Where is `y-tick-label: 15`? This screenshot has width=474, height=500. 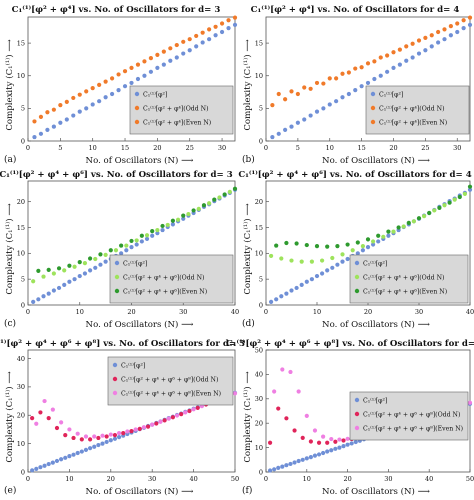
y-tick-label: 15 is located at coordinates (259, 228).